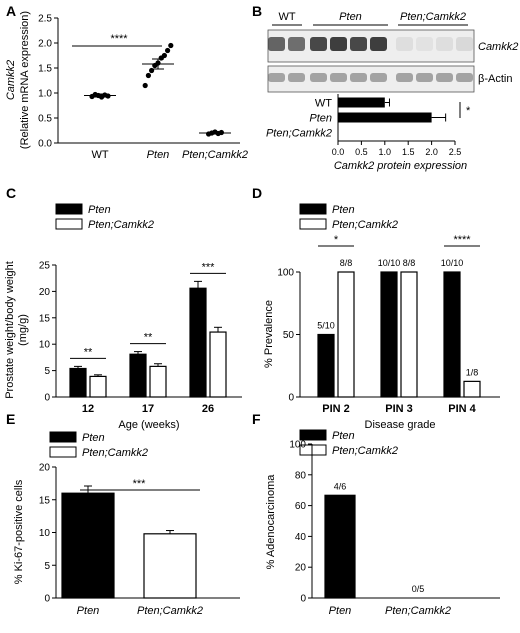 The height and width of the screenshot is (633, 520). I want to click on panel-b-category-label: Pten;Camkk2, so click(299, 134).